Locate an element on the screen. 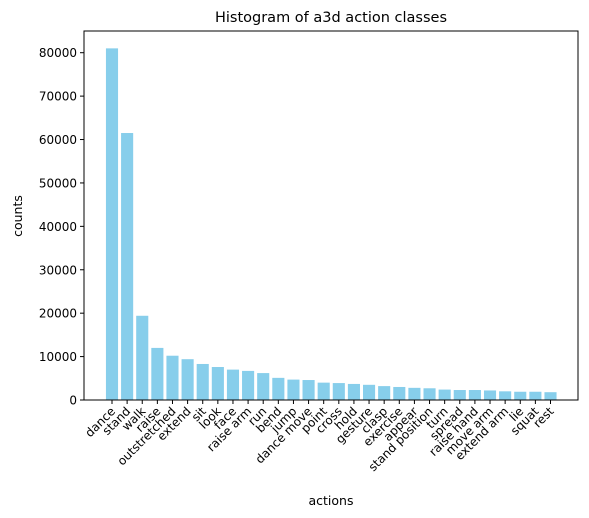  bar-raise-arm is located at coordinates (248, 385).